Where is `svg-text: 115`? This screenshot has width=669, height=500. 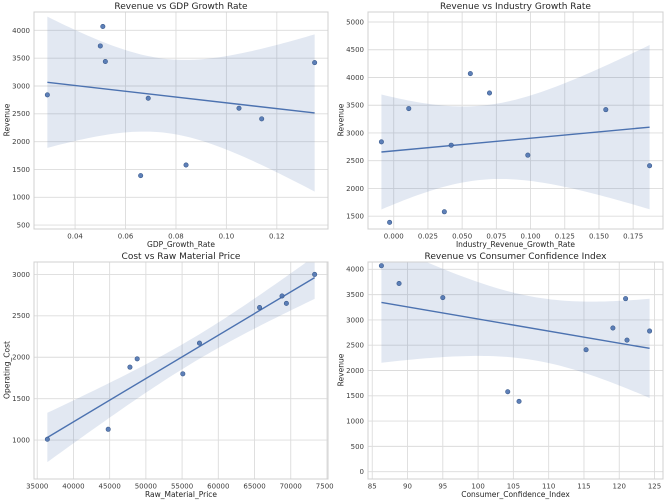 svg-text: 115 is located at coordinates (583, 487).